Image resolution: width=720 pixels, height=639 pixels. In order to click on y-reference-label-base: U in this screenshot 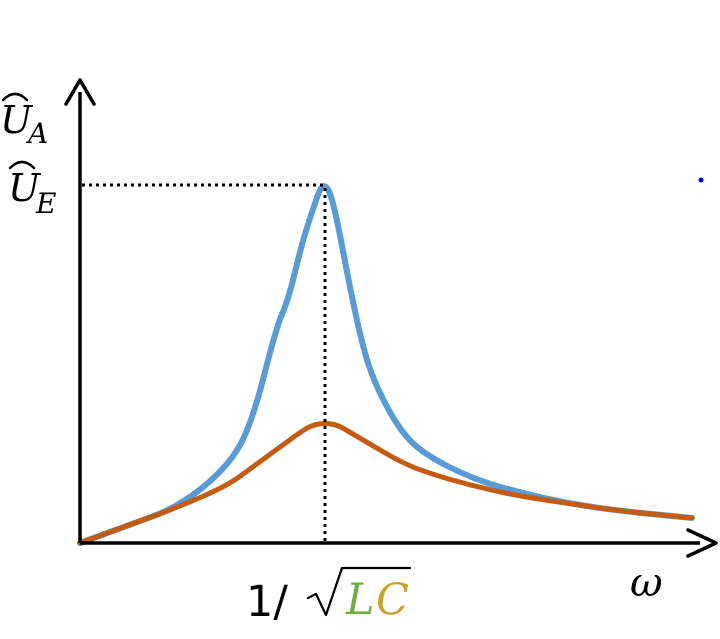, I will do `click(25, 188)`.